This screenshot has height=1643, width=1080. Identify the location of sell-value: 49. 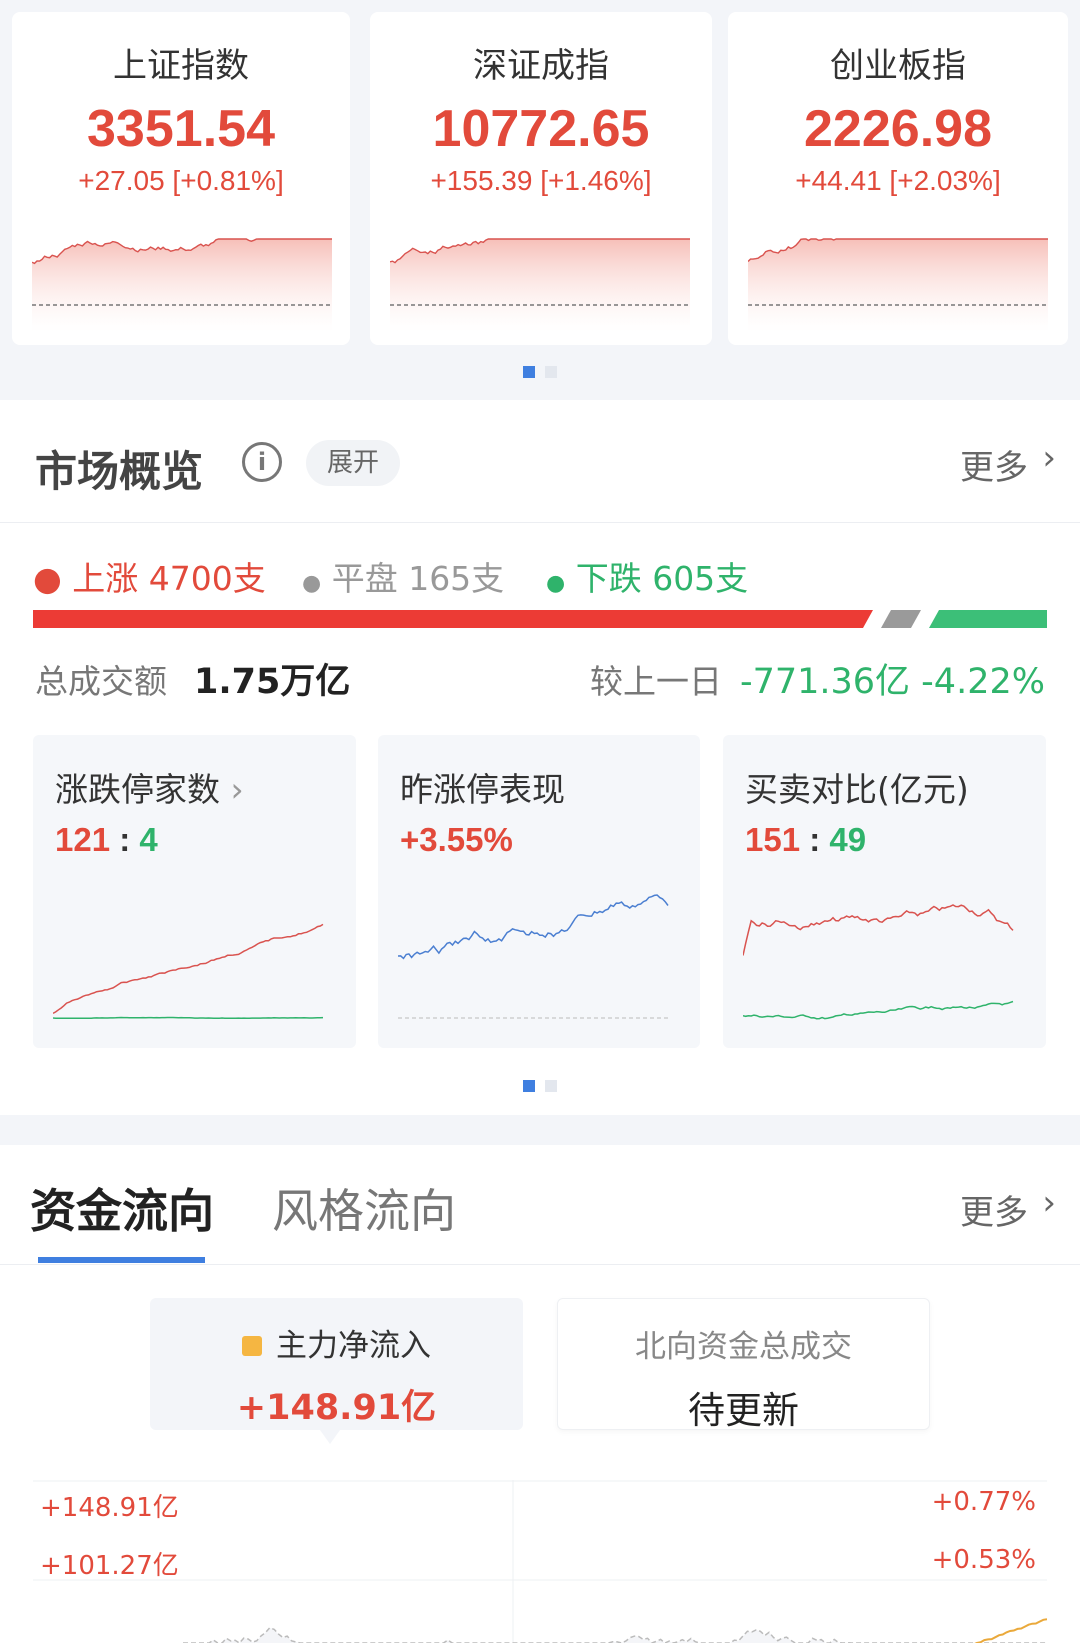
(848, 839).